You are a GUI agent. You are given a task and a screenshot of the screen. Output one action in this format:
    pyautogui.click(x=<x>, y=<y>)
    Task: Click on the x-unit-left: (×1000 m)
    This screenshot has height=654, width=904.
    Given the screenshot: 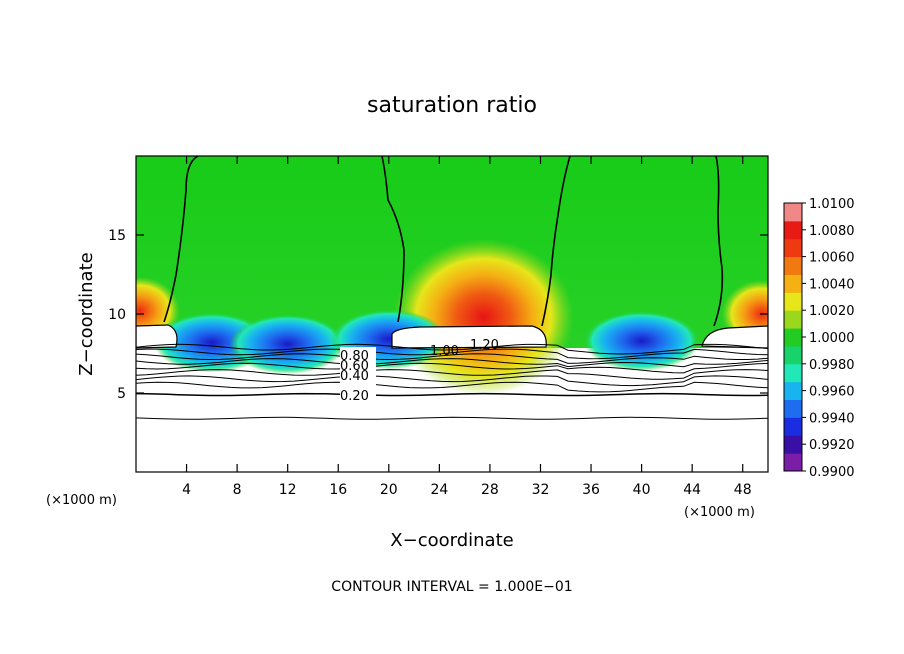 What is the action you would take?
    pyautogui.click(x=81, y=500)
    